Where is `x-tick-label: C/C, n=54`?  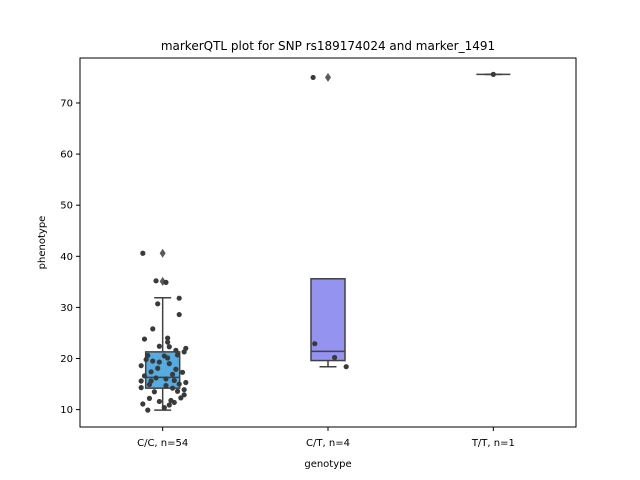
x-tick-label: C/C, n=54 is located at coordinates (162, 443).